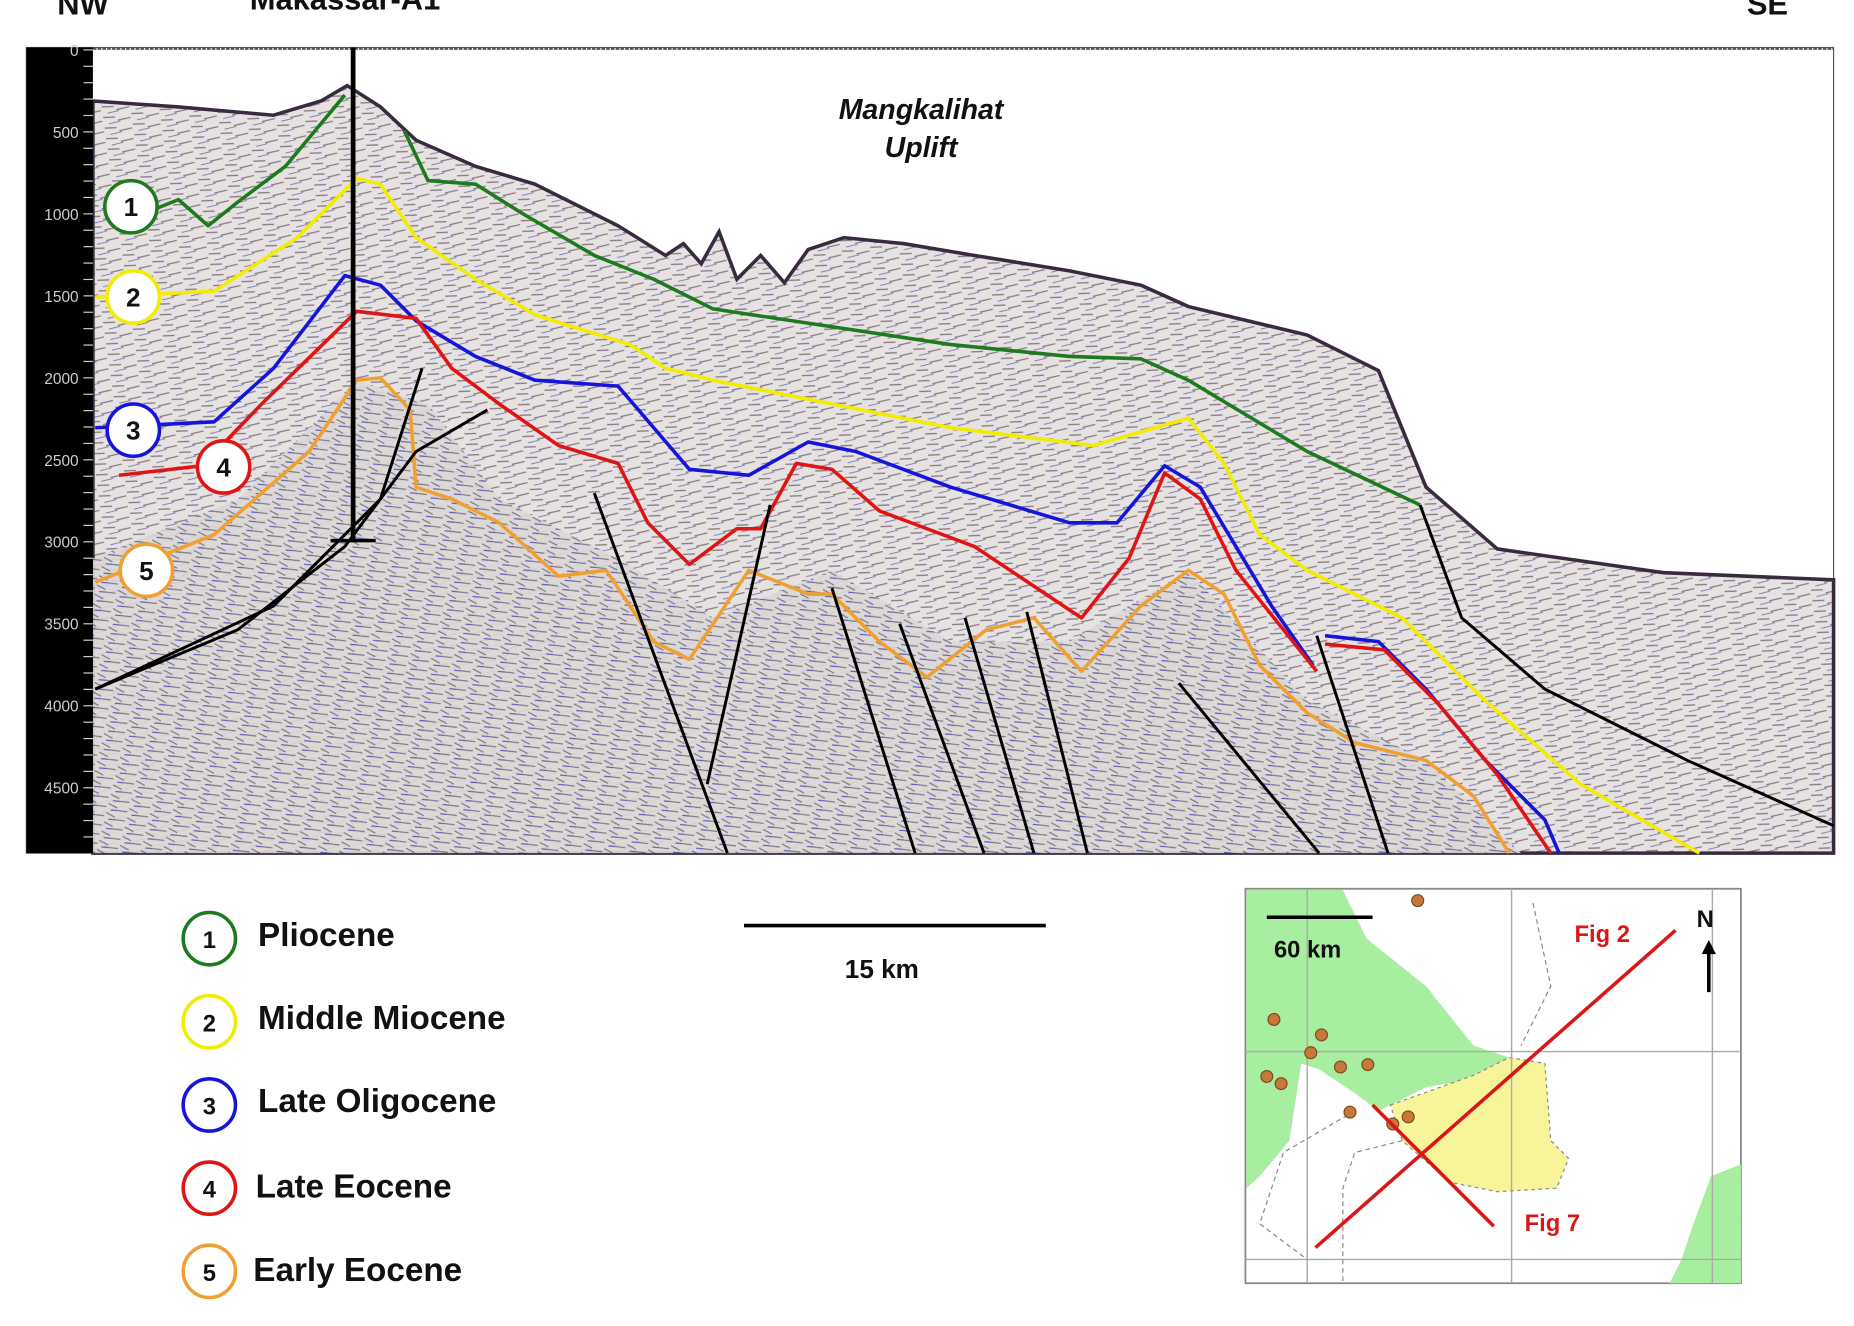 The image size is (1854, 1326). I want to click on svg-text: Late Oligocene, so click(377, 1101).